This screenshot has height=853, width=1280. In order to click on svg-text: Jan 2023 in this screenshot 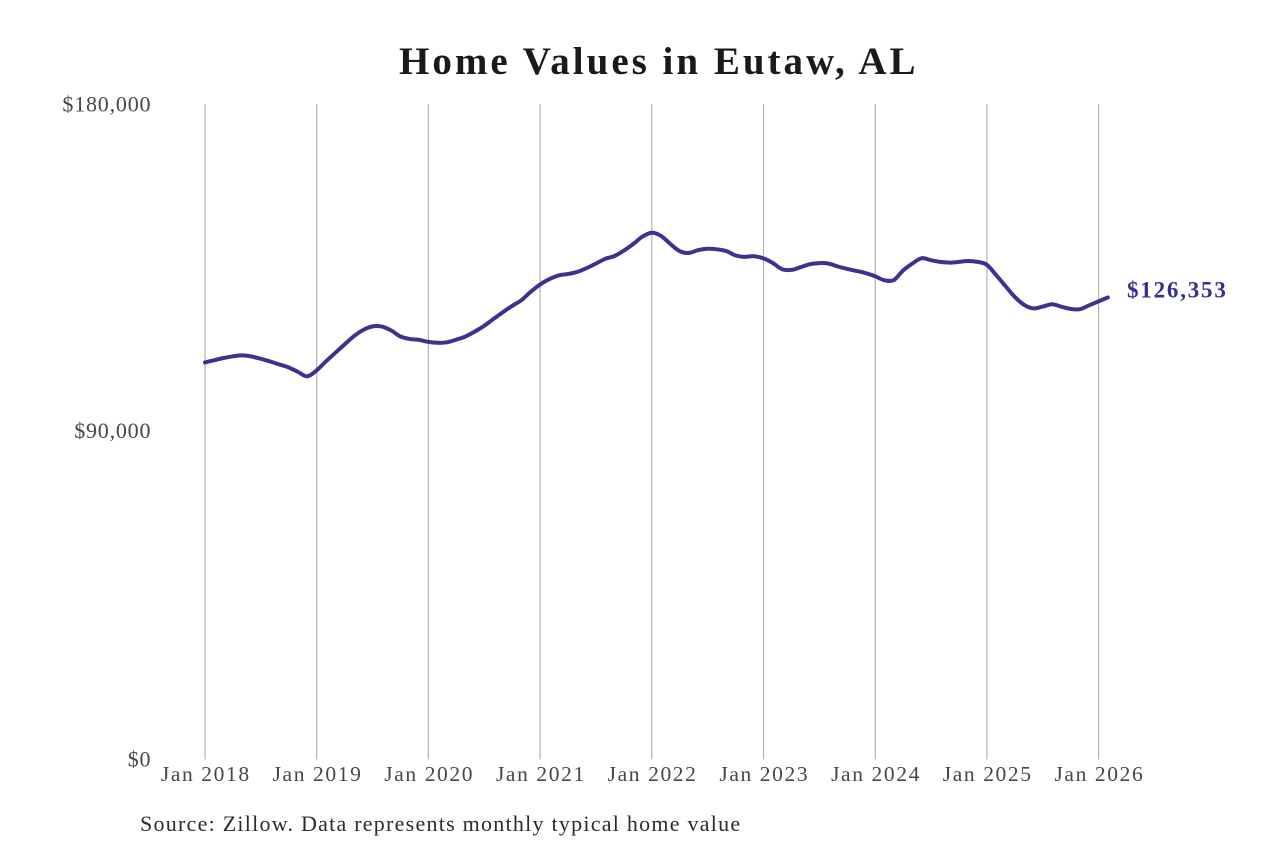, I will do `click(764, 774)`.